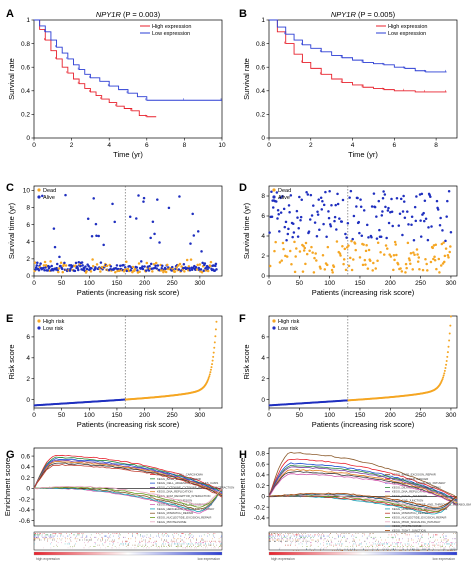  Describe the element at coordinates (243, 188) in the screenshot. I see `panel-letter-d: D` at that location.